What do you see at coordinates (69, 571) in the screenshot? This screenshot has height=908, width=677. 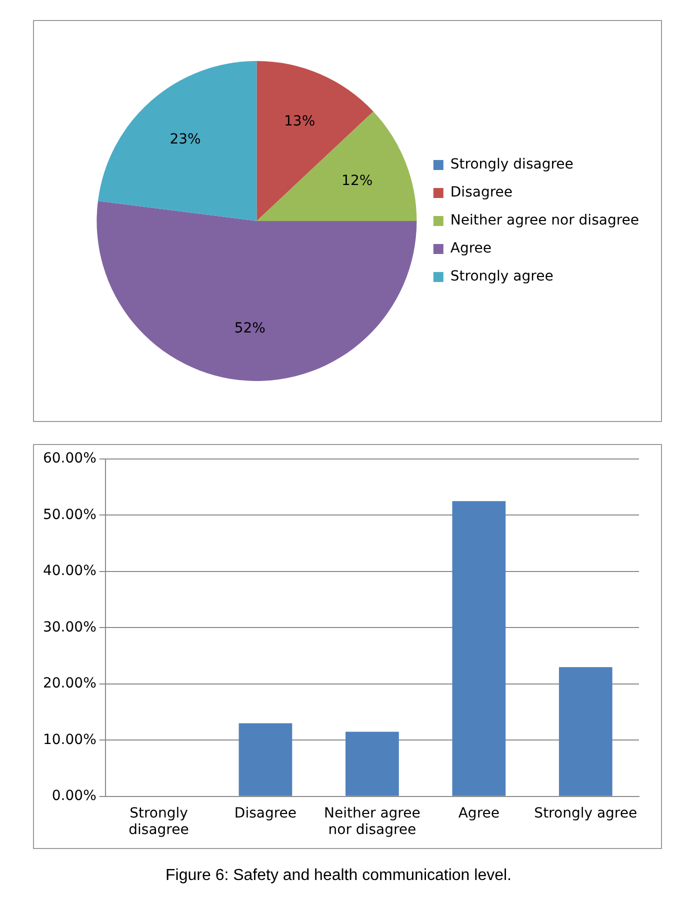 I see `y-tick-label: 40.00%` at bounding box center [69, 571].